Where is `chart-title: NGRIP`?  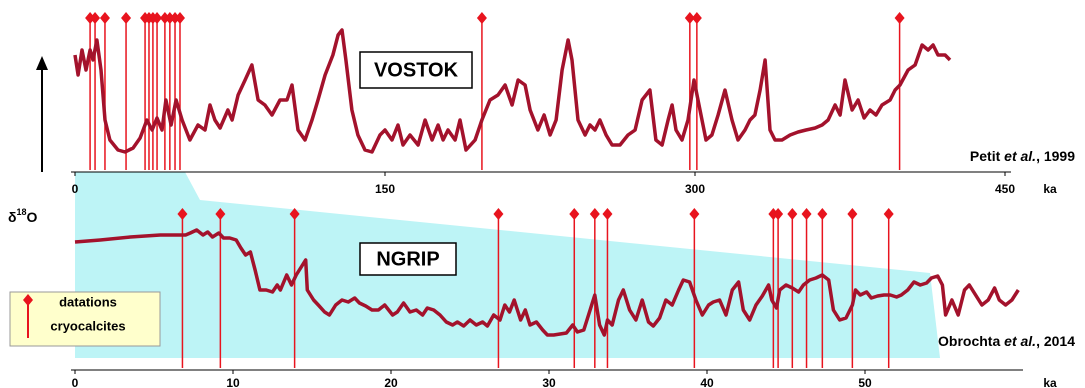
chart-title: NGRIP is located at coordinates (407, 259).